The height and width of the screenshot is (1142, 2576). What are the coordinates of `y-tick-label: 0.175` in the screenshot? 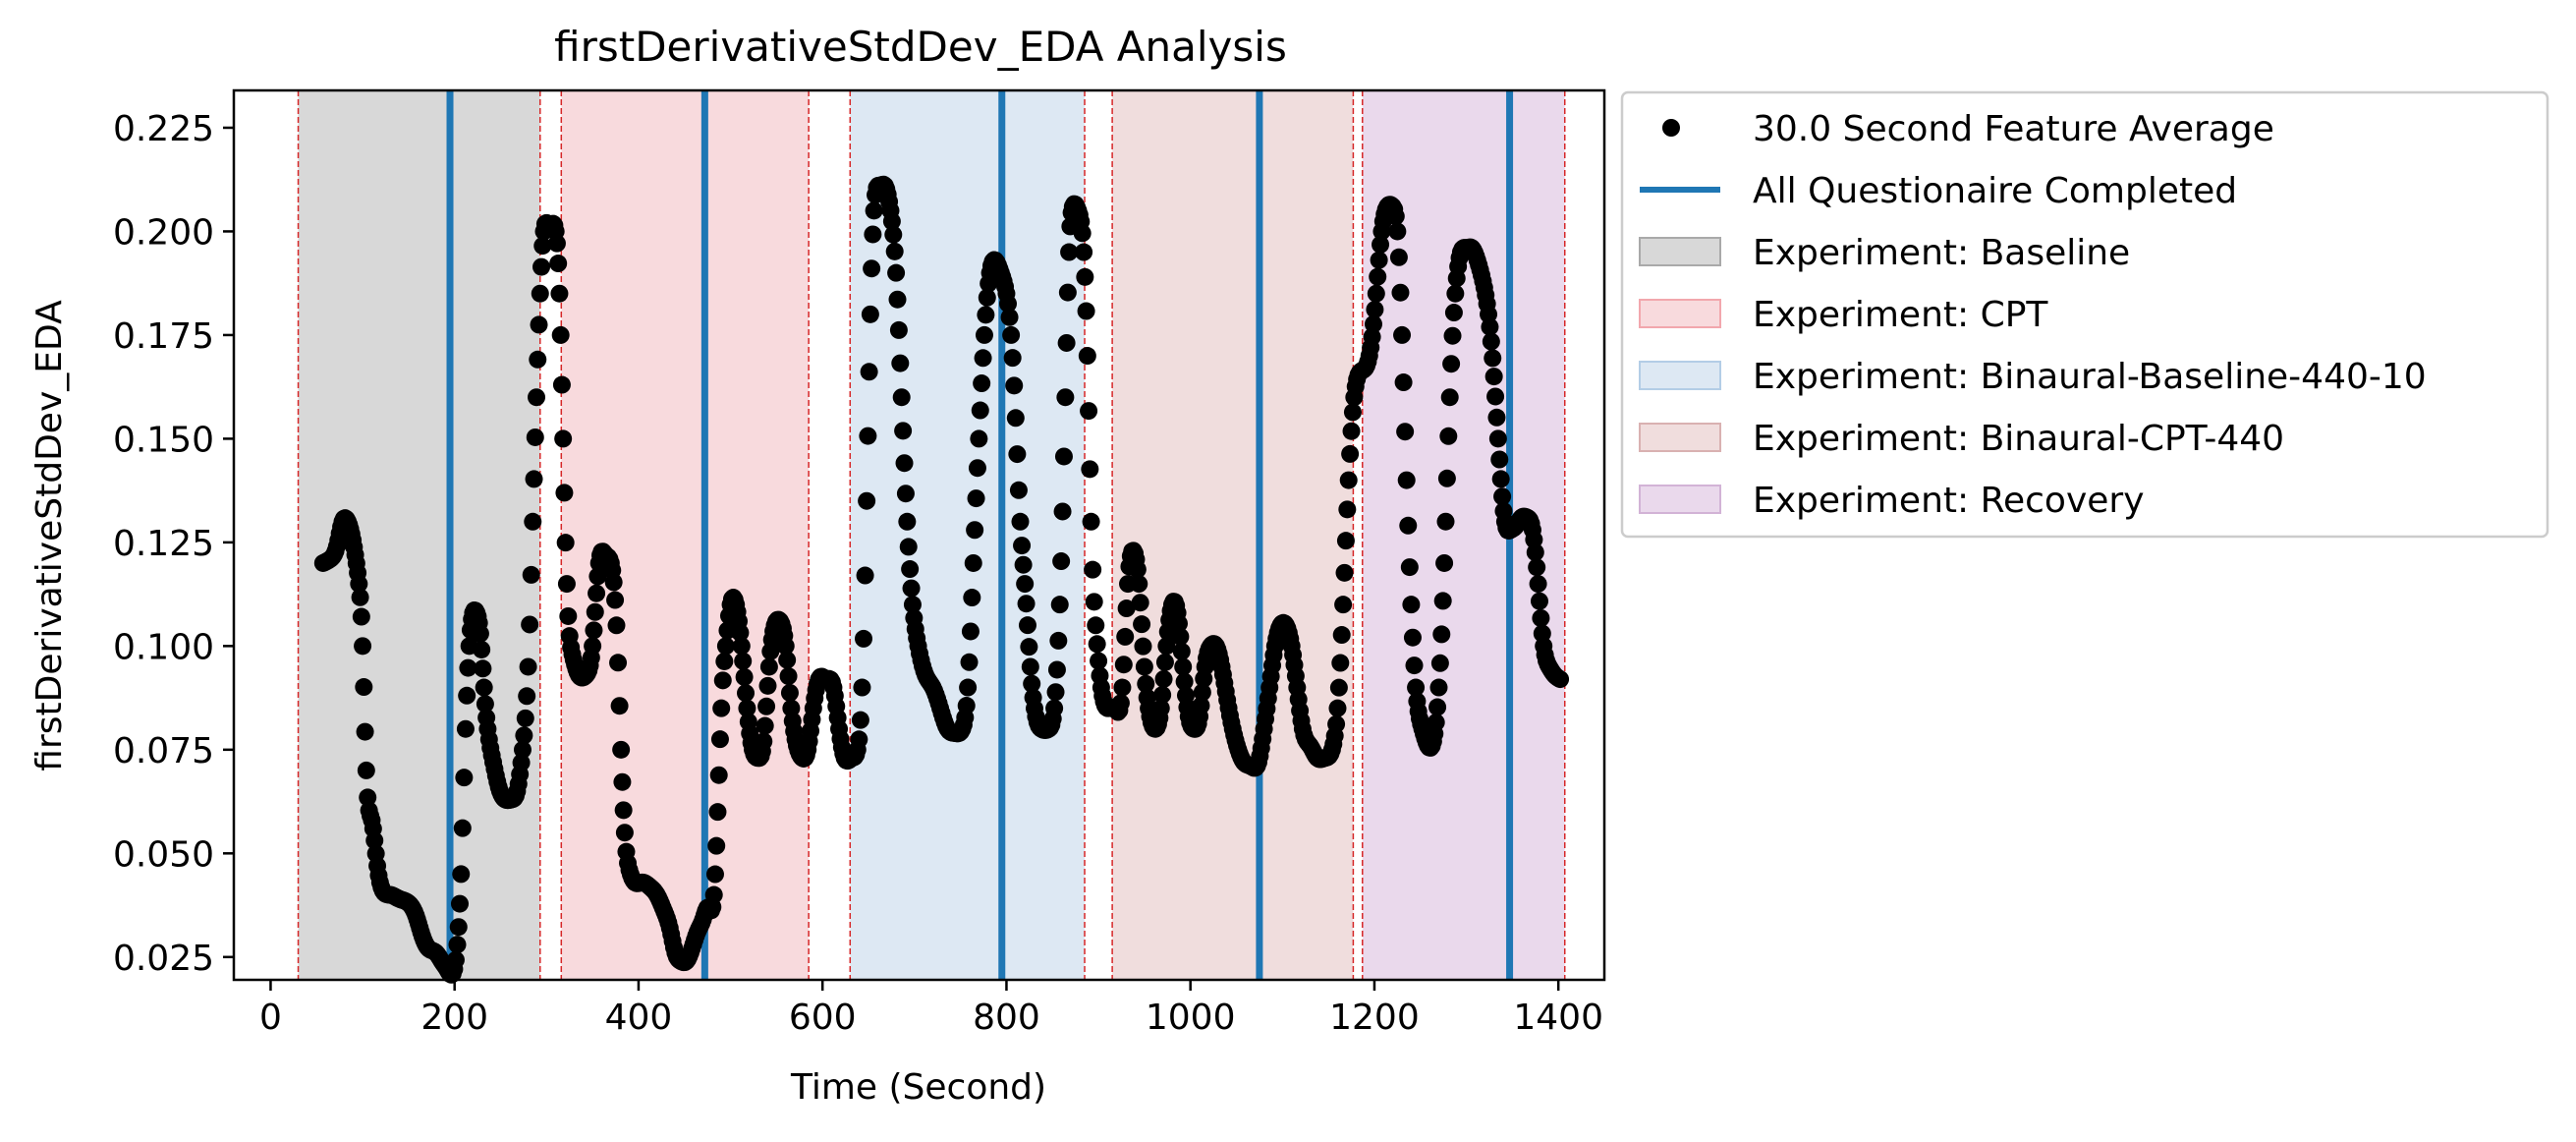 It's located at (163, 336).